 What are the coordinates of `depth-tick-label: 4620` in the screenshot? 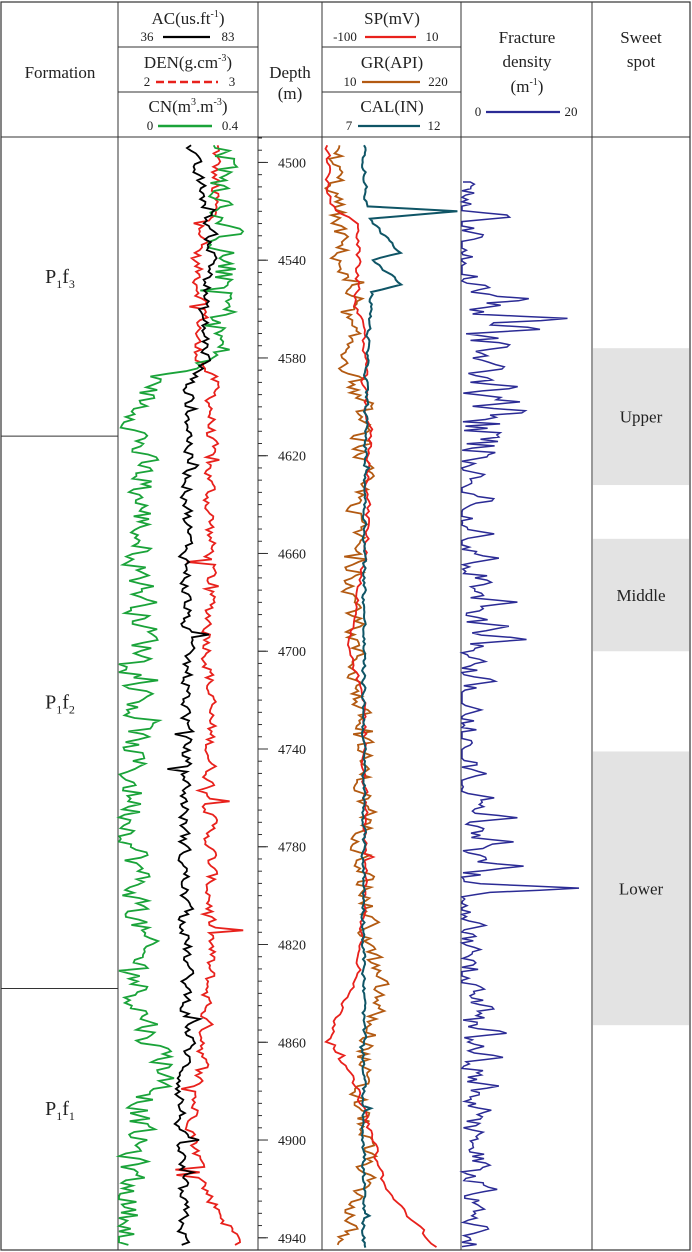 It's located at (292, 457).